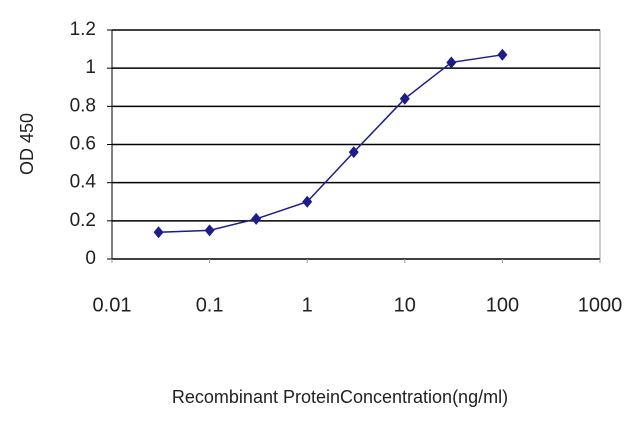 The width and height of the screenshot is (640, 427). What do you see at coordinates (90, 258) in the screenshot?
I see `y-tick-label: 0` at bounding box center [90, 258].